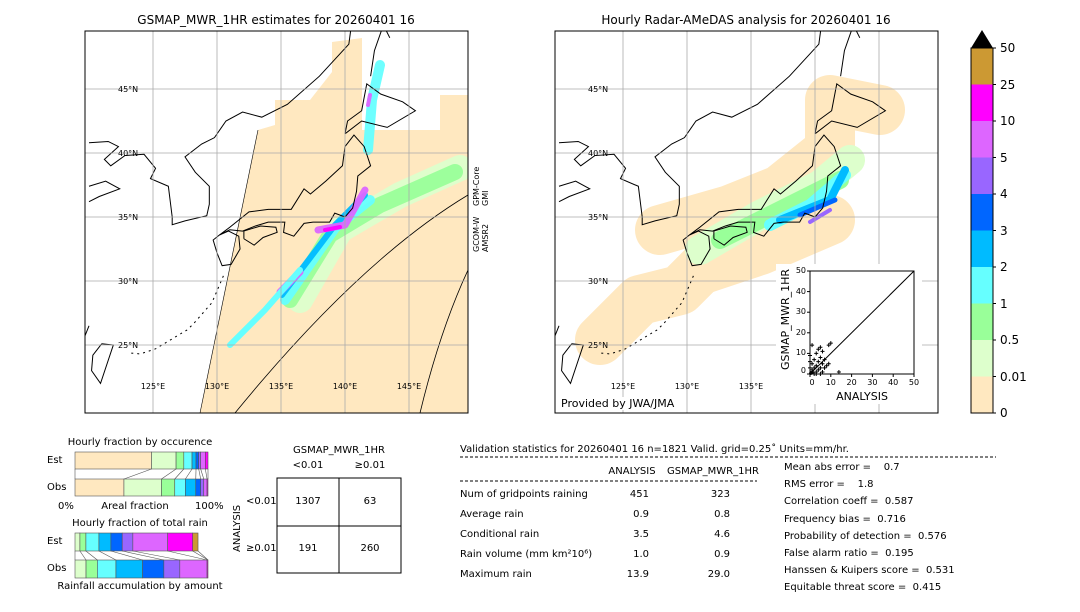 Image resolution: width=1080 pixels, height=612 pixels. I want to click on rainfrac-est-label: Est, so click(55, 541).